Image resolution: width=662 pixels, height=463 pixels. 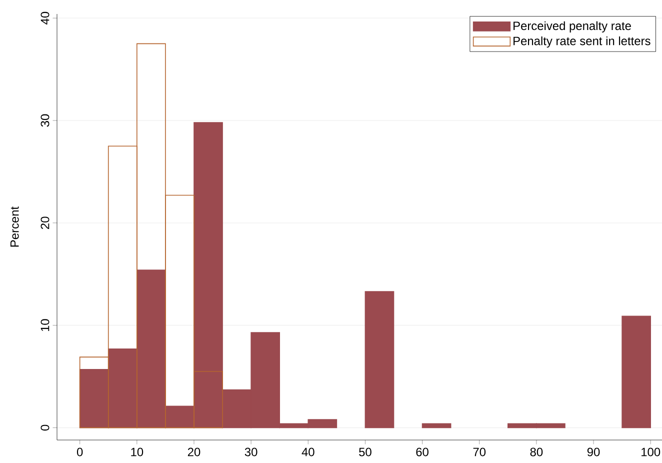 What do you see at coordinates (14, 226) in the screenshot?
I see `y-axis-title: Percent` at bounding box center [14, 226].